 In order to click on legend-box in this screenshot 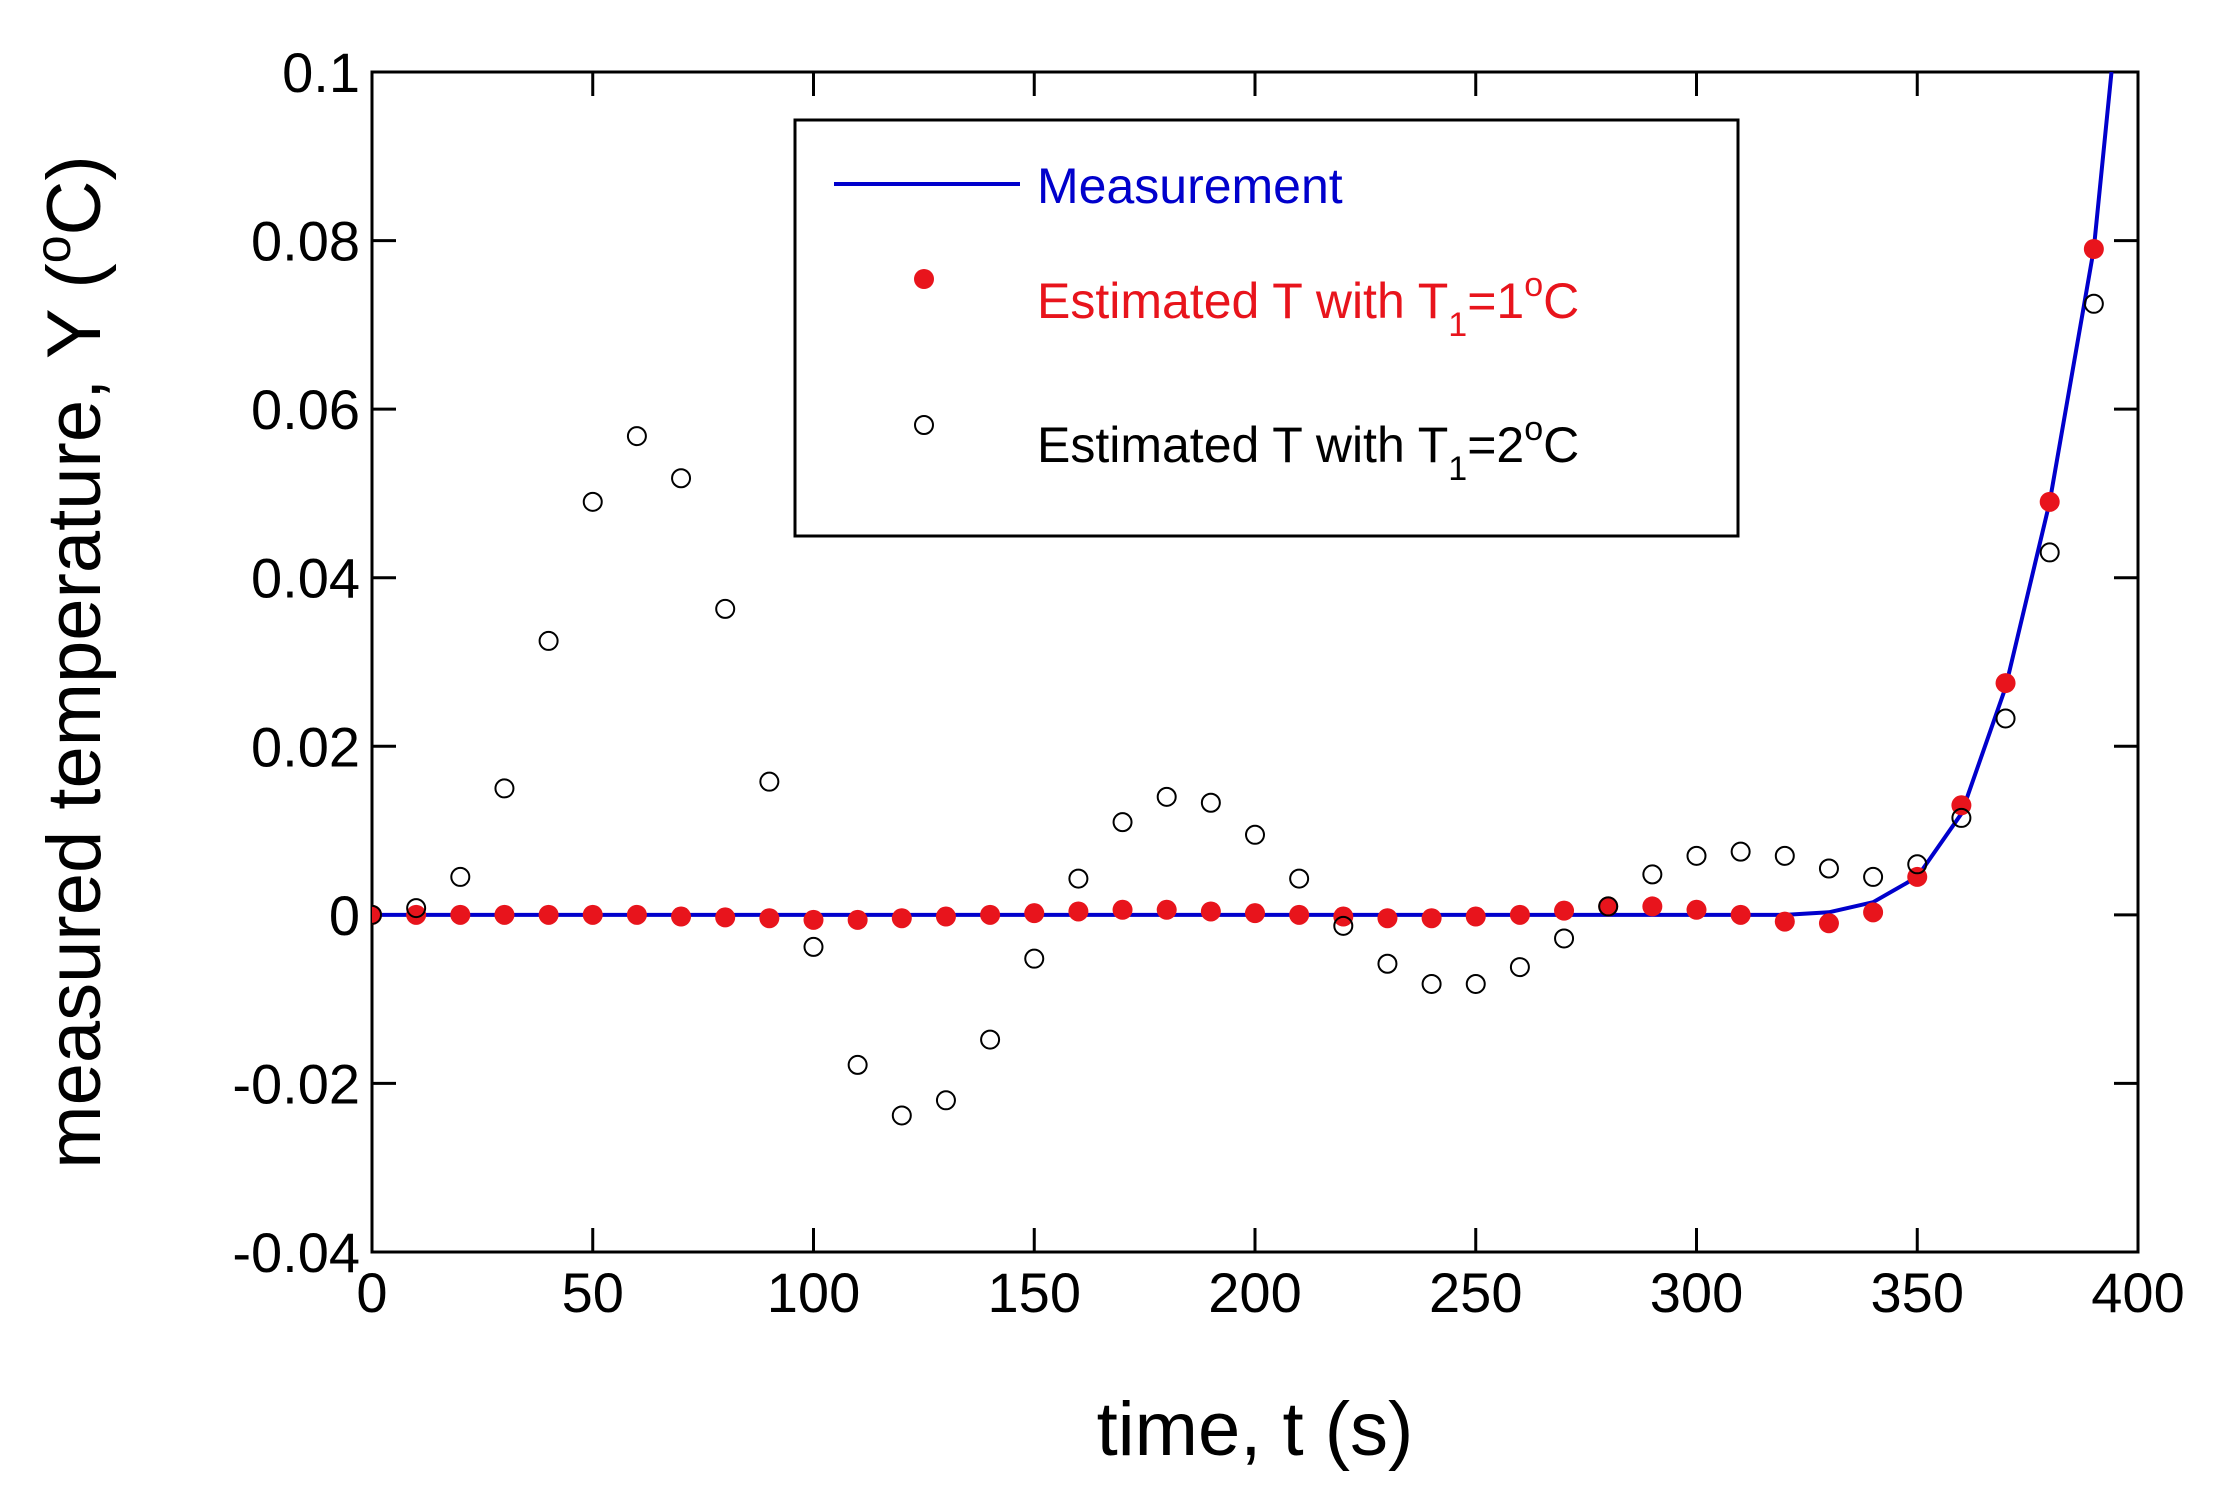, I will do `click(1266, 328)`.